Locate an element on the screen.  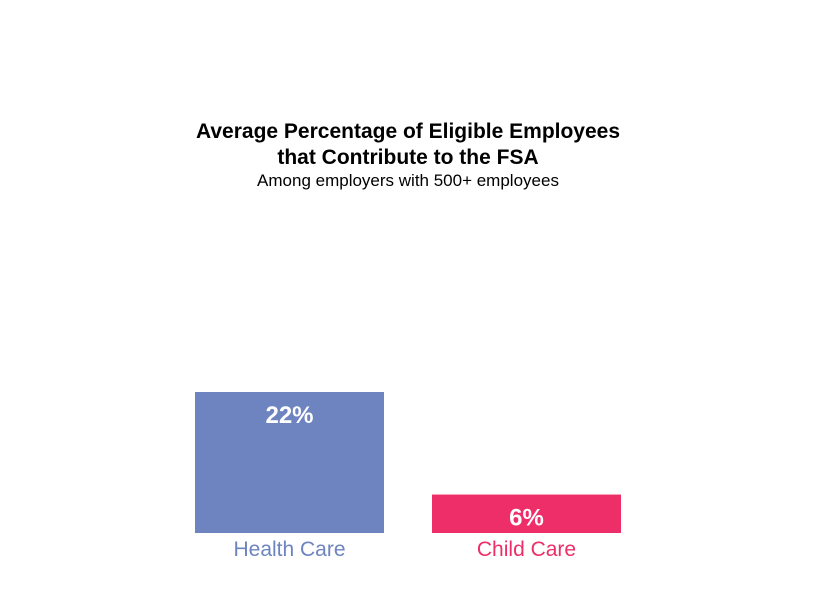
chart-subtitle: Among employers with 500+ employees is located at coordinates (408, 180).